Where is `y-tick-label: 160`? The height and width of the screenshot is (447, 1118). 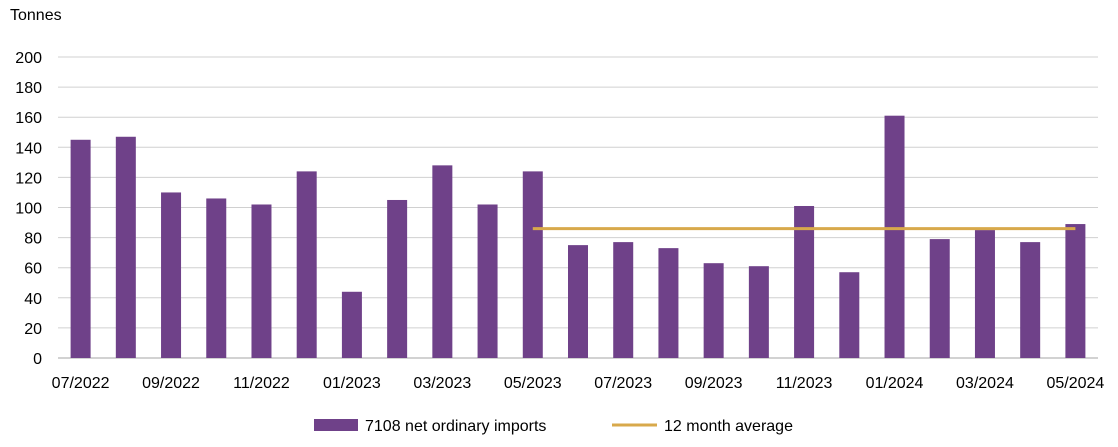
y-tick-label: 160 is located at coordinates (28, 118).